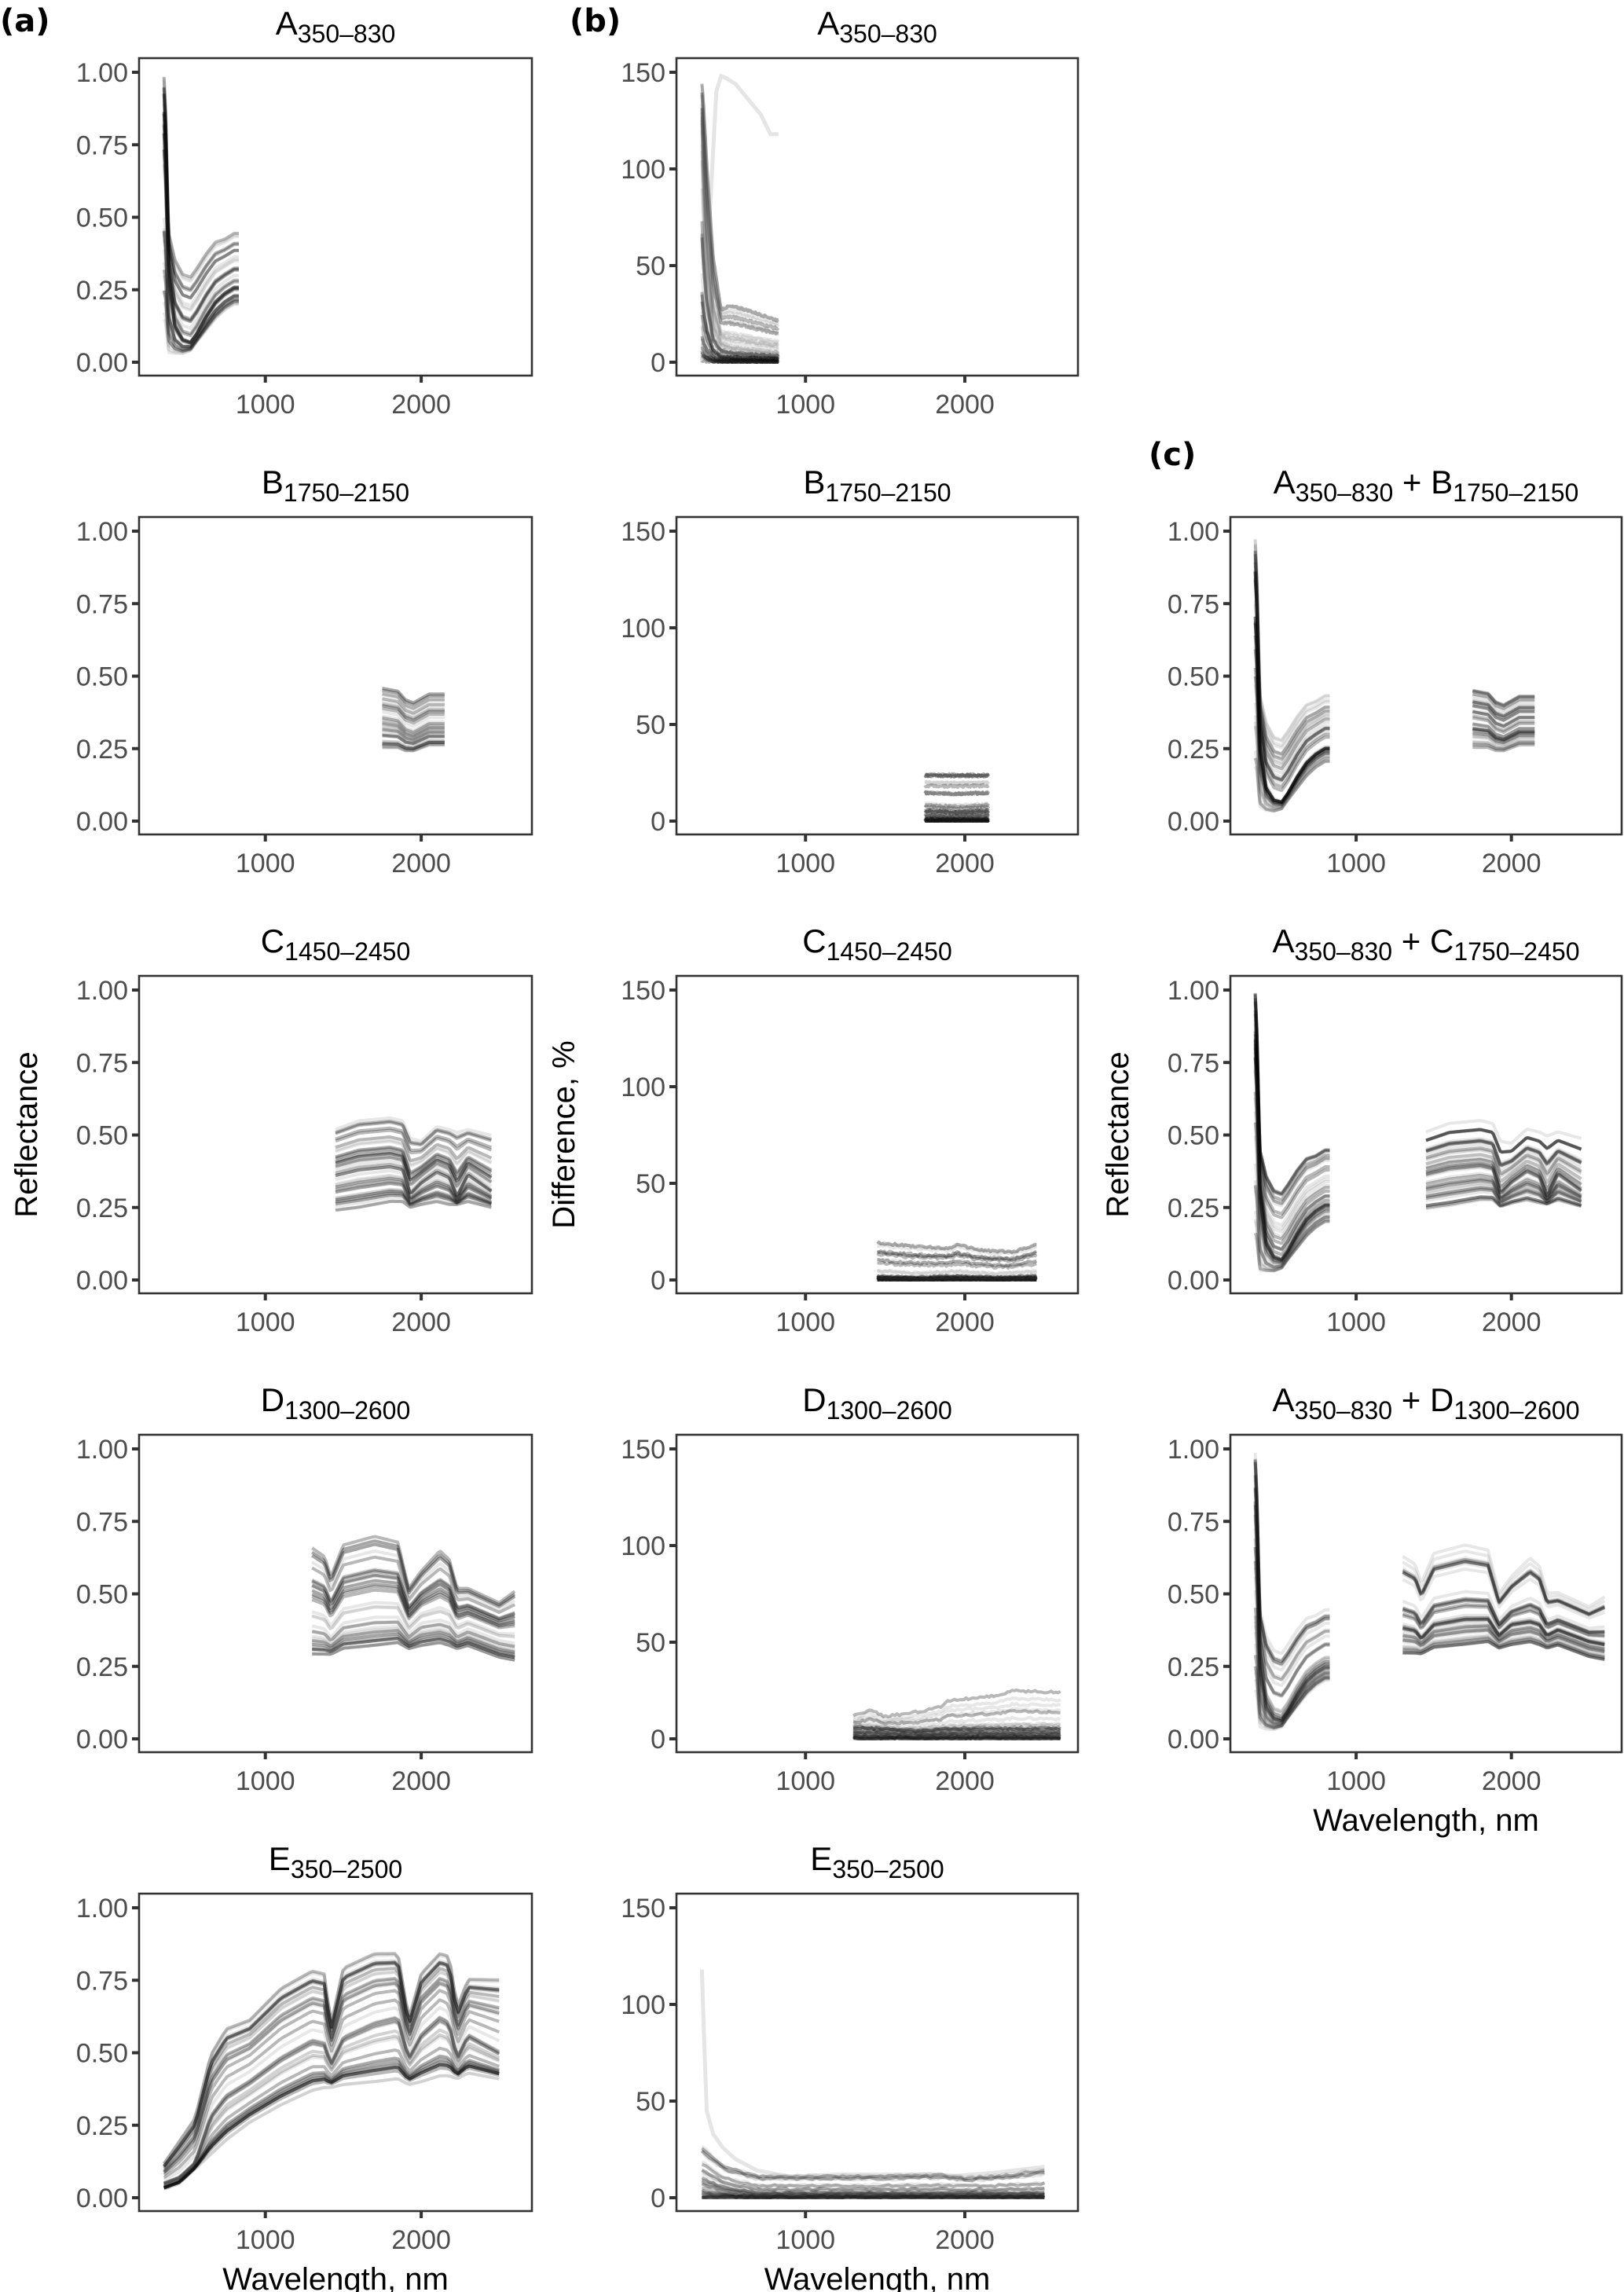  I want to click on spectra-lines, so click(1429, 1592).